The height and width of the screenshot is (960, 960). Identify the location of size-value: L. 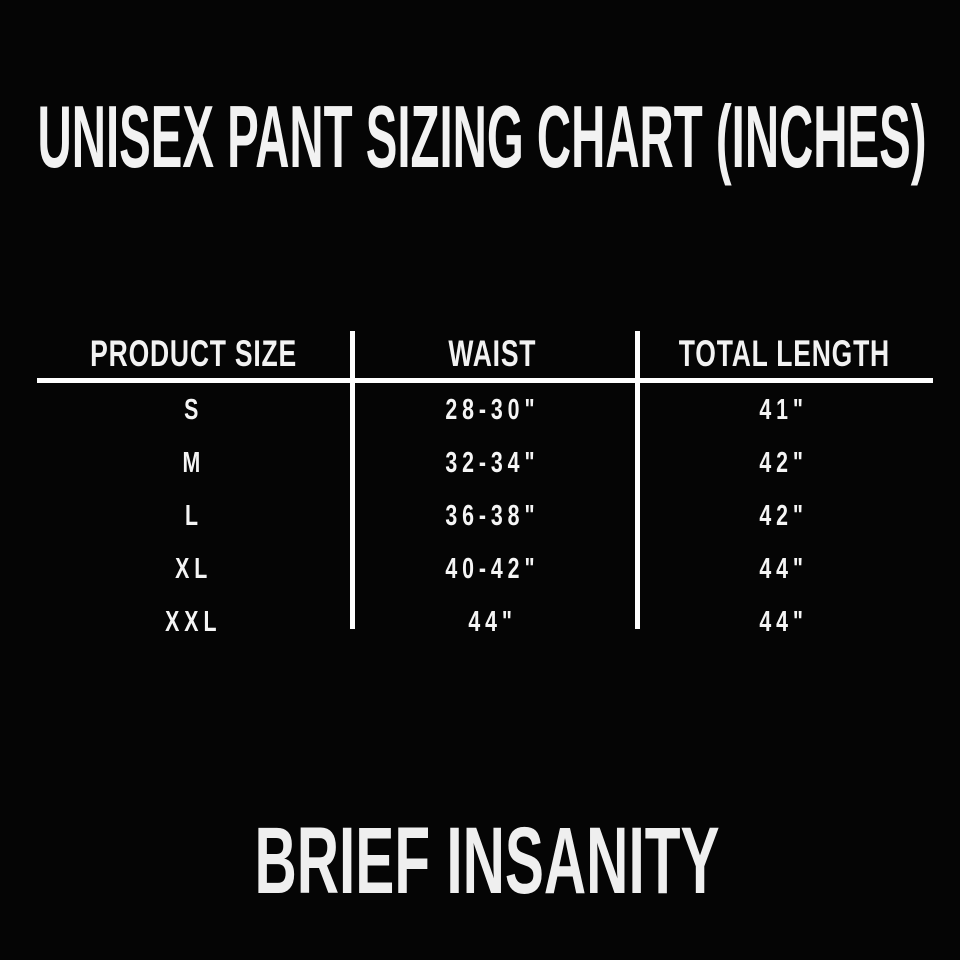
(193, 515).